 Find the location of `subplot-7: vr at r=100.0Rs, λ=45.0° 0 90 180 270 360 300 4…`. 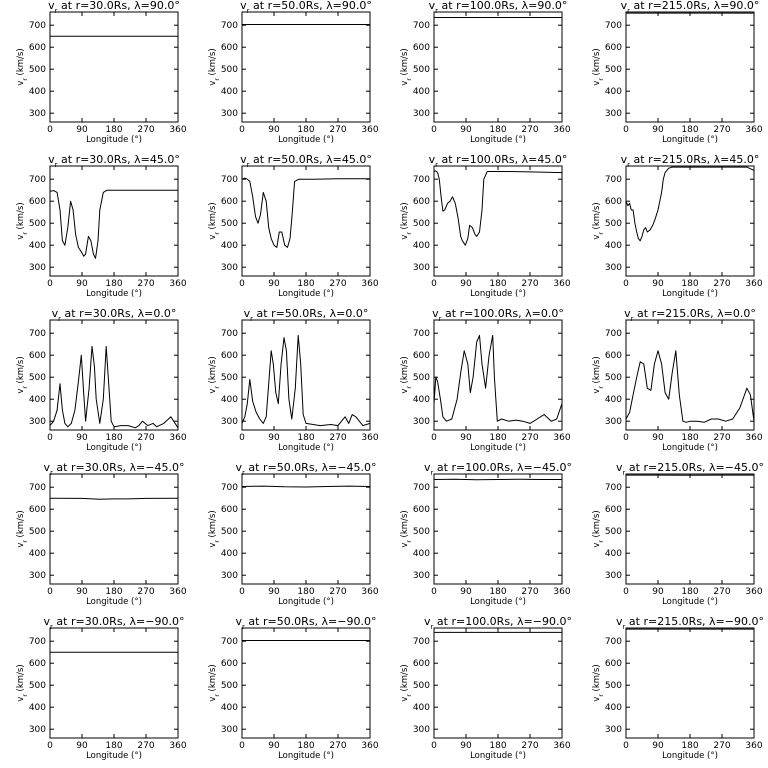

subplot-7: vr at r=100.0Rs, λ=45.0° 0 90 180 270 360 300 4… is located at coordinates (485, 226).